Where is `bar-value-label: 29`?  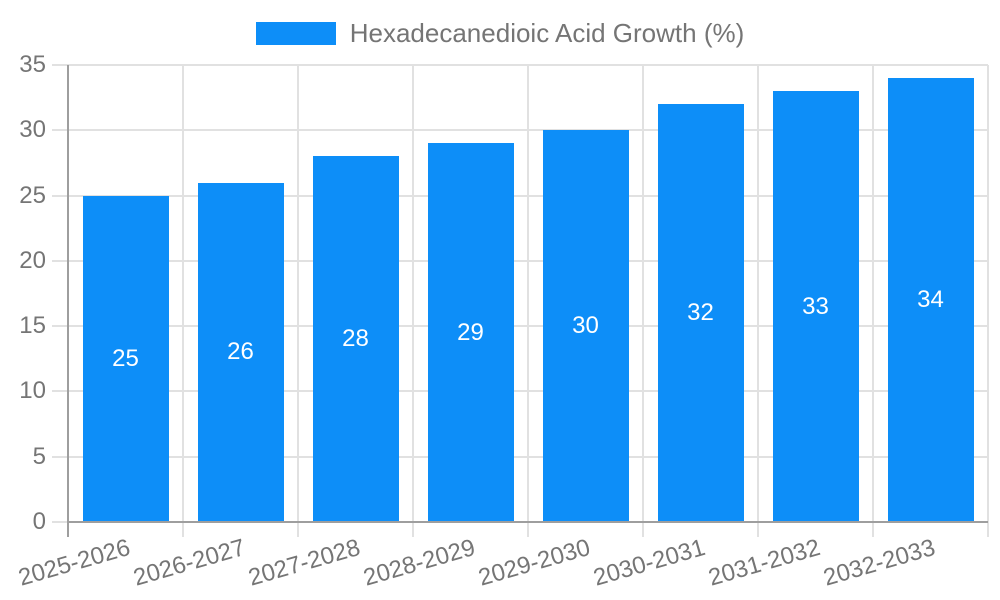
bar-value-label: 29 is located at coordinates (470, 332).